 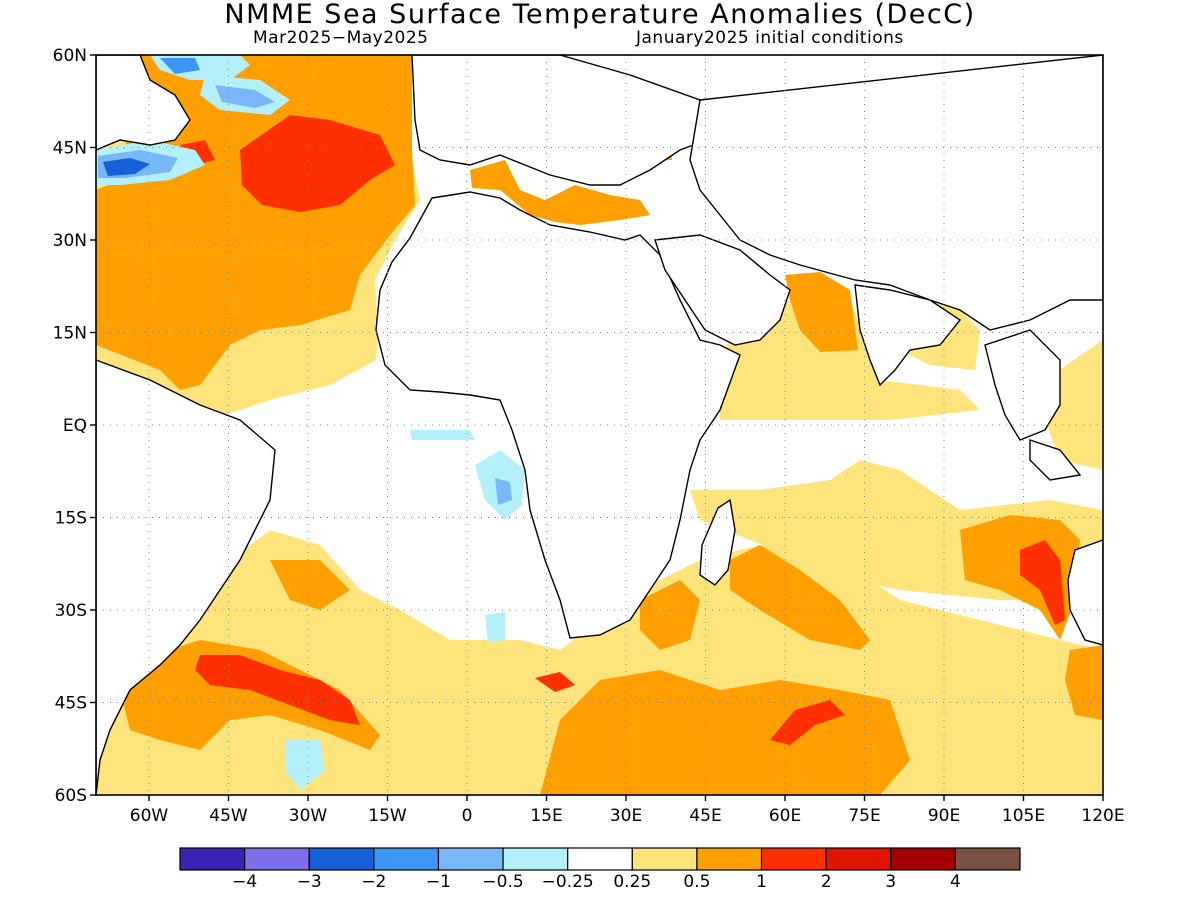 What do you see at coordinates (245, 96) in the screenshot?
I see `labrador-cool-2-deep` at bounding box center [245, 96].